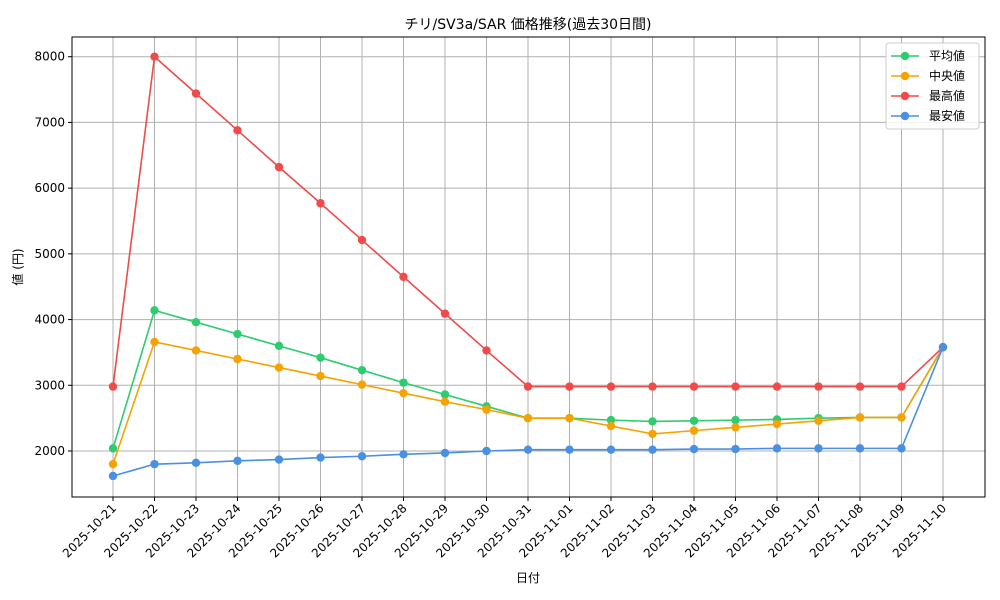 This screenshot has width=1000, height=600. Describe the element at coordinates (928, 115) in the screenshot. I see `legend-item: 最安値` at that location.